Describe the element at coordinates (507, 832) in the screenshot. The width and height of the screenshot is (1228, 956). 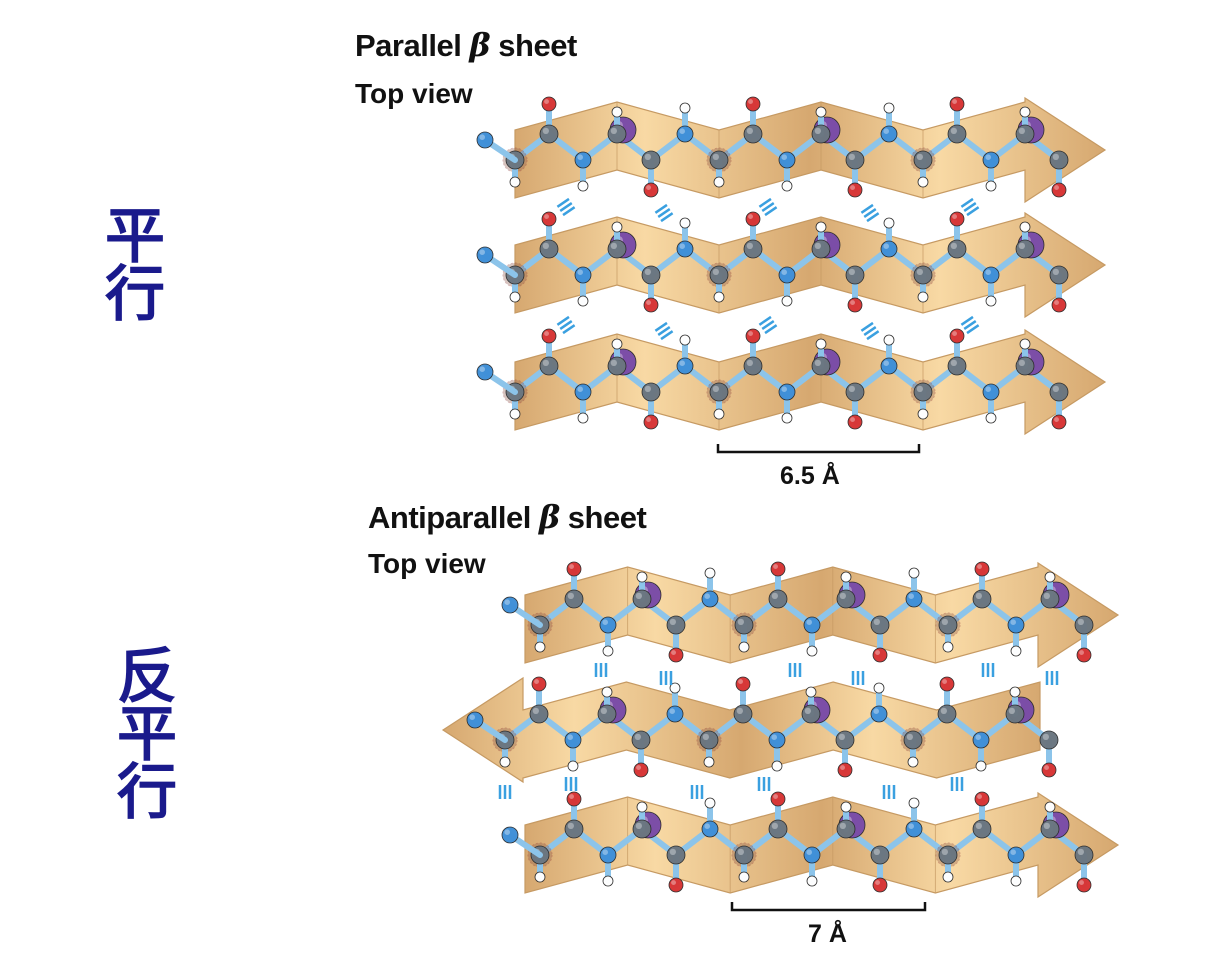
I see `terminal-nitrogen-atom-highlight` at that location.